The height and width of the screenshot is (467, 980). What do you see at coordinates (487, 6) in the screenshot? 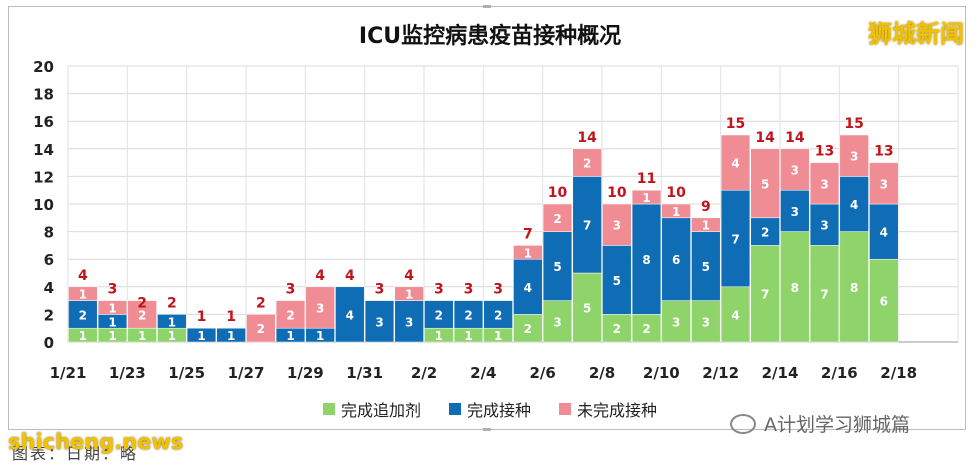
I see `resize-handle-top` at bounding box center [487, 6].